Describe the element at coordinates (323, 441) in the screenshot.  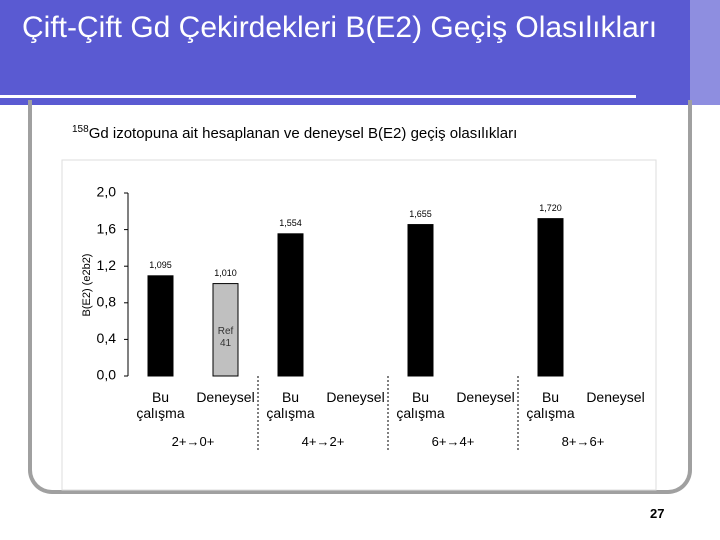
I see `group-label: 4+→2+` at that location.